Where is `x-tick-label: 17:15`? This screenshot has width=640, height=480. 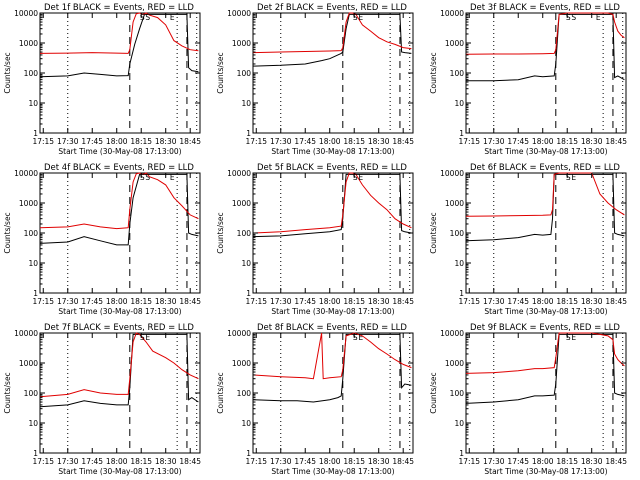 x-tick-label: 17:15 is located at coordinates (469, 301).